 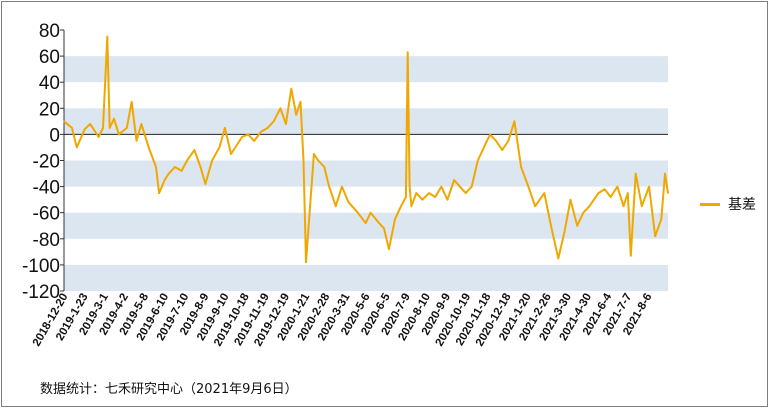 What do you see at coordinates (54, 135) in the screenshot?
I see `y-tick-label: 0` at bounding box center [54, 135].